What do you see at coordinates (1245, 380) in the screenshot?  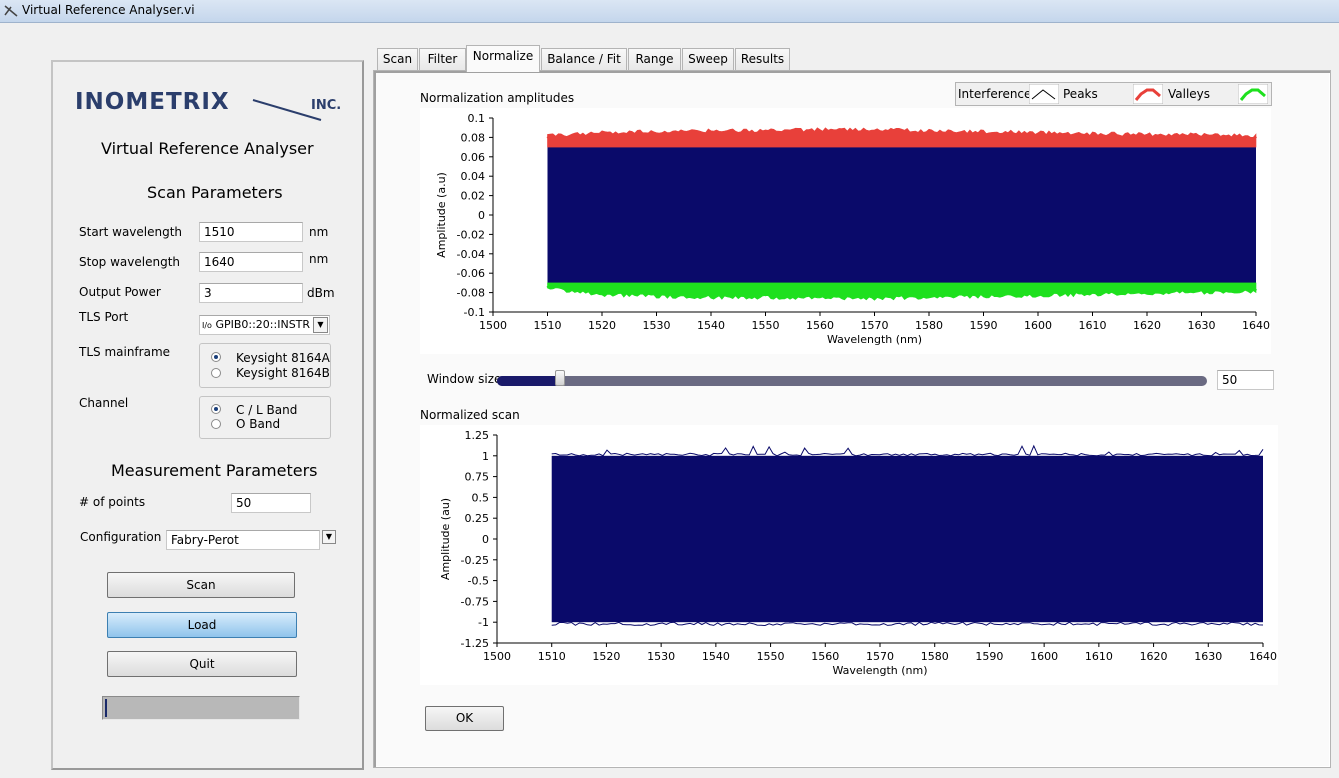 I see `window-size-input: 50` at bounding box center [1245, 380].